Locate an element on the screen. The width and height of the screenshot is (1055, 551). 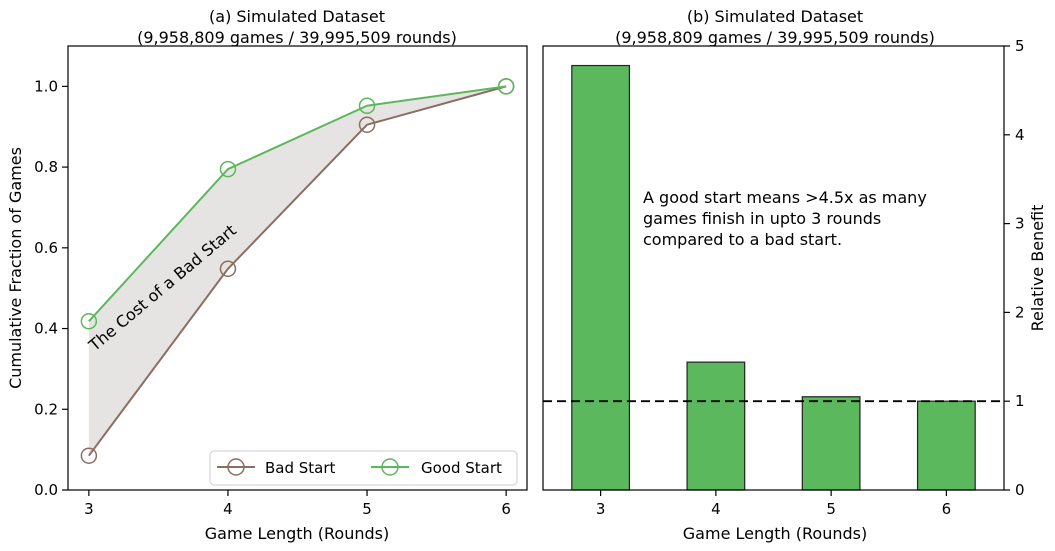
legend-good-start-label: Good Start is located at coordinates (461, 468).